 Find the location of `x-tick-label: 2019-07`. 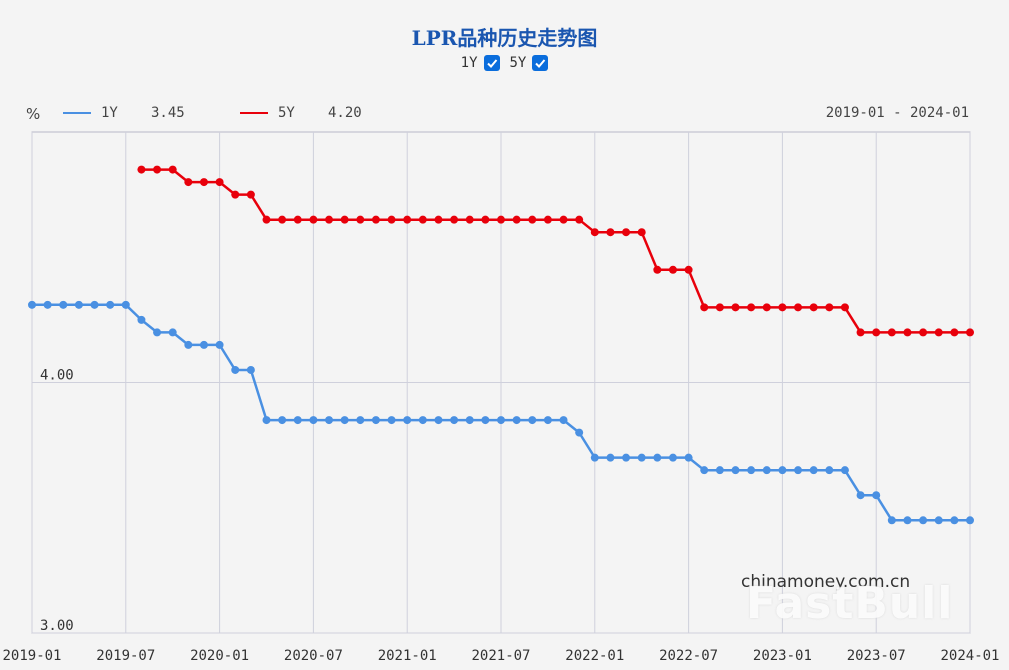

x-tick-label: 2019-07 is located at coordinates (125, 656).